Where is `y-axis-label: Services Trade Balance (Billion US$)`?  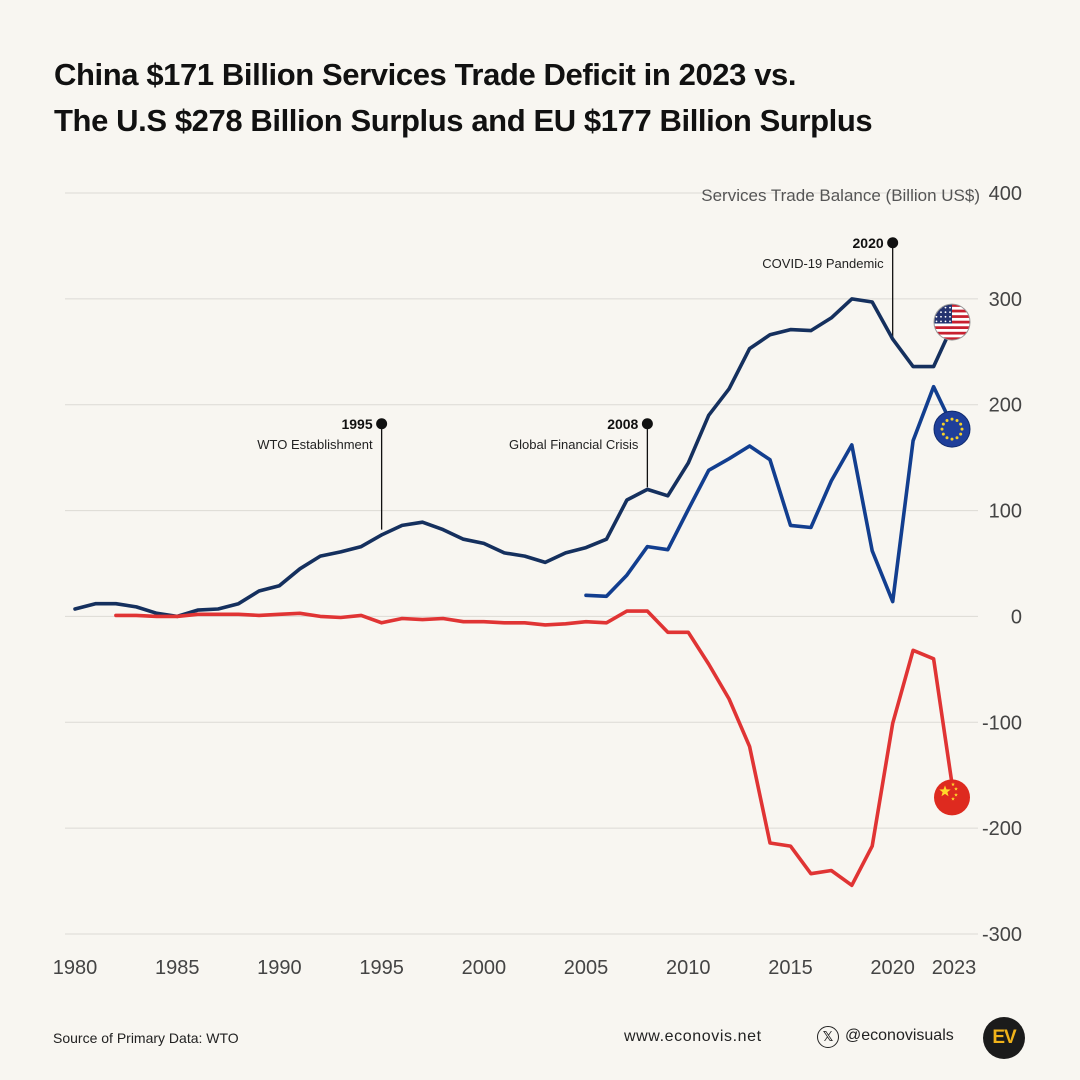
y-axis-label: Services Trade Balance (Billion US$) is located at coordinates (840, 195).